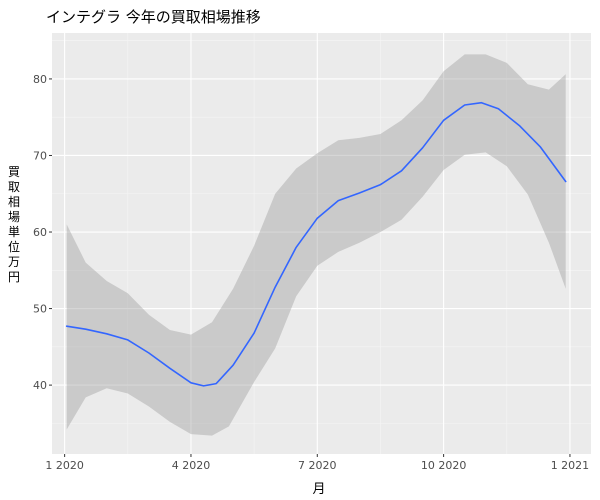 Image resolution: width=600 pixels, height=500 pixels. I want to click on y-tick-label: 60, so click(40, 232).